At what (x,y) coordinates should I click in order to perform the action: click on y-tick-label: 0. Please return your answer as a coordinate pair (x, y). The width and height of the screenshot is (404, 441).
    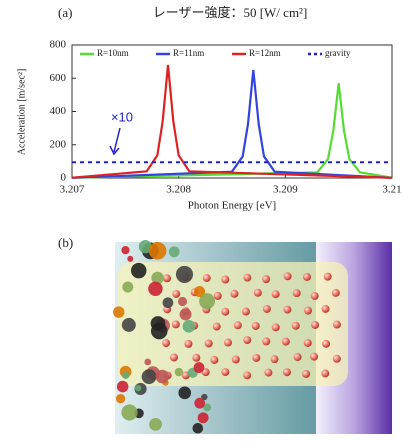
    Looking at the image, I should click on (64, 178).